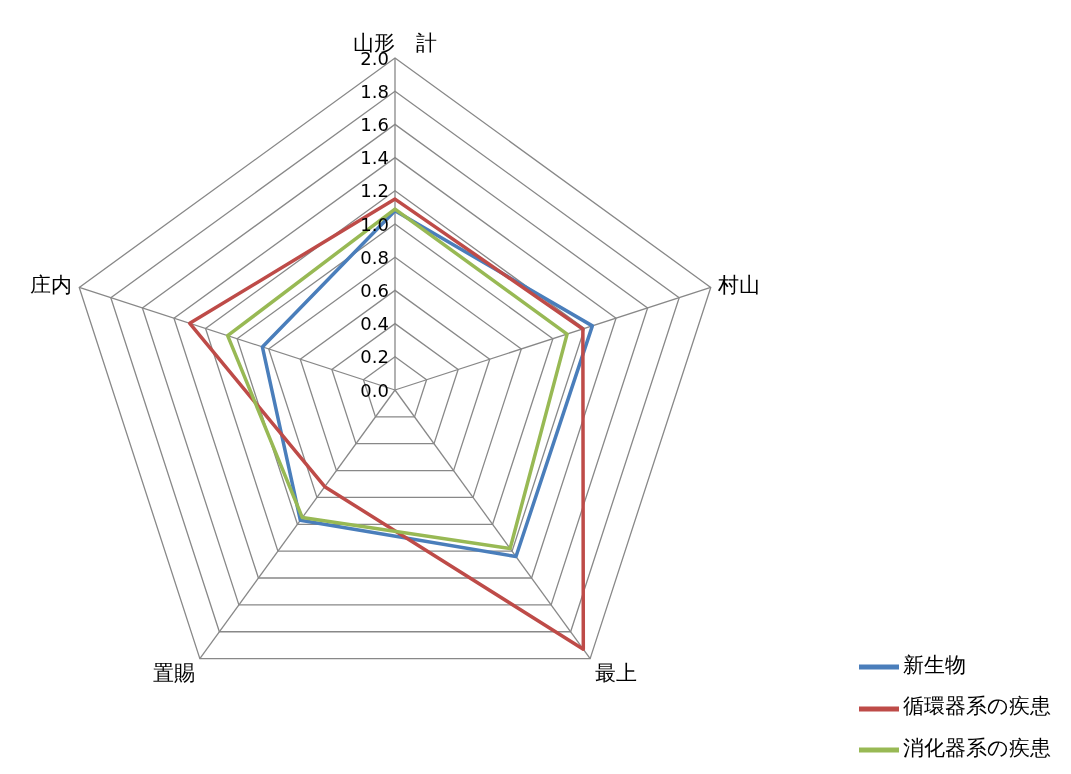 The height and width of the screenshot is (774, 1071). Describe the element at coordinates (50, 285) in the screenshot. I see `spoke-label: 庄内` at that location.